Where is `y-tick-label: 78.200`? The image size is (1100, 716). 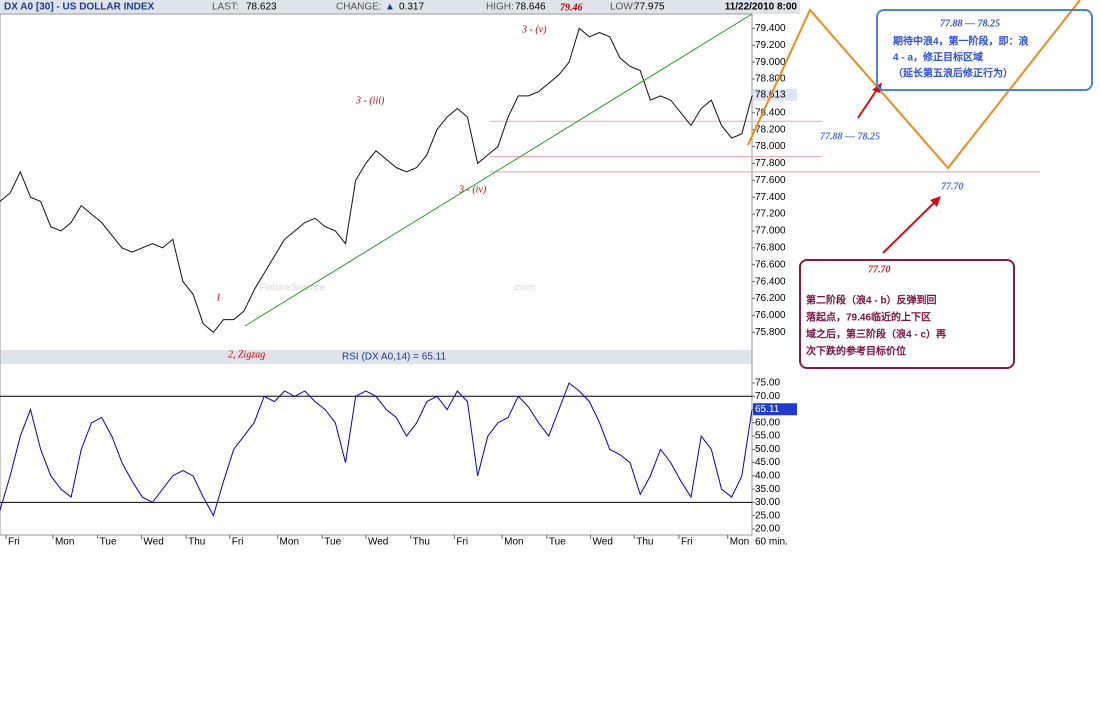 y-tick-label: 78.200 is located at coordinates (770, 129).